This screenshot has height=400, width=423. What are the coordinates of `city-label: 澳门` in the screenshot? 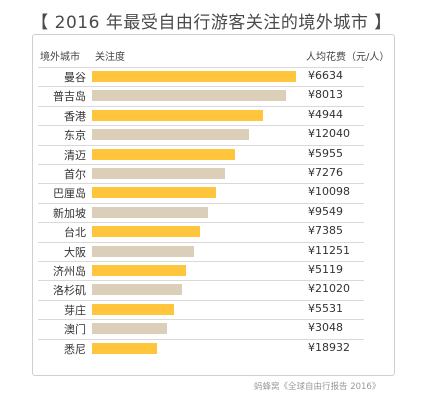 It's located at (75, 330).